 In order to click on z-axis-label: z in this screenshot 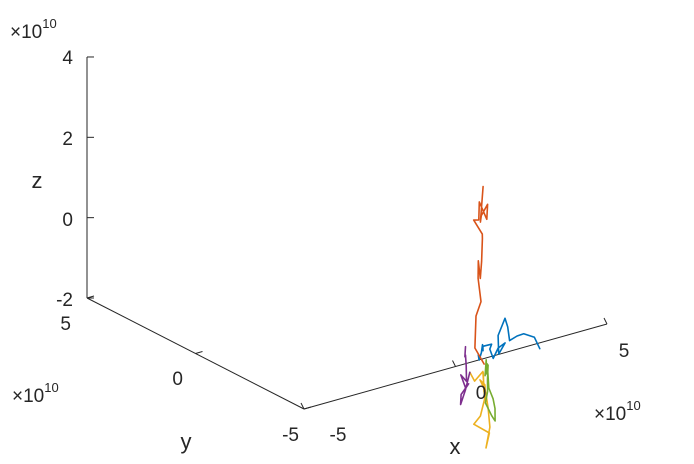, I will do `click(37, 180)`.